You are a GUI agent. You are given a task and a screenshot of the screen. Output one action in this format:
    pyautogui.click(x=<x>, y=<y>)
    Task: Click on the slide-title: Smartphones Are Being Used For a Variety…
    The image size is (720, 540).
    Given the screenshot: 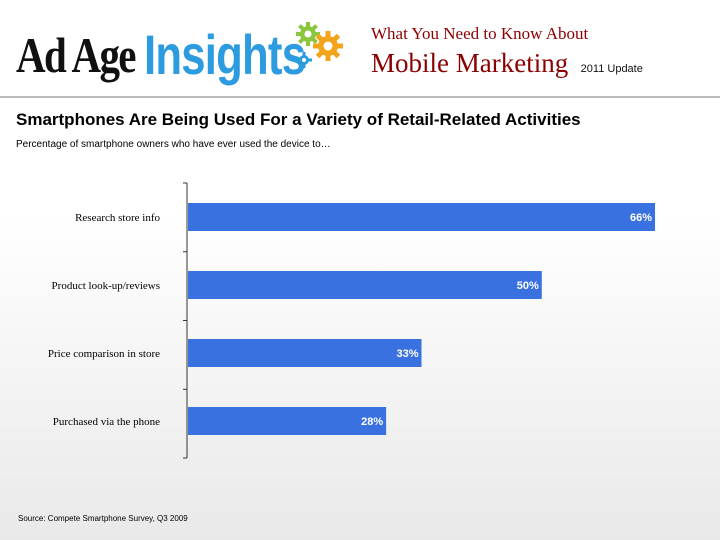 What is the action you would take?
    pyautogui.click(x=298, y=119)
    